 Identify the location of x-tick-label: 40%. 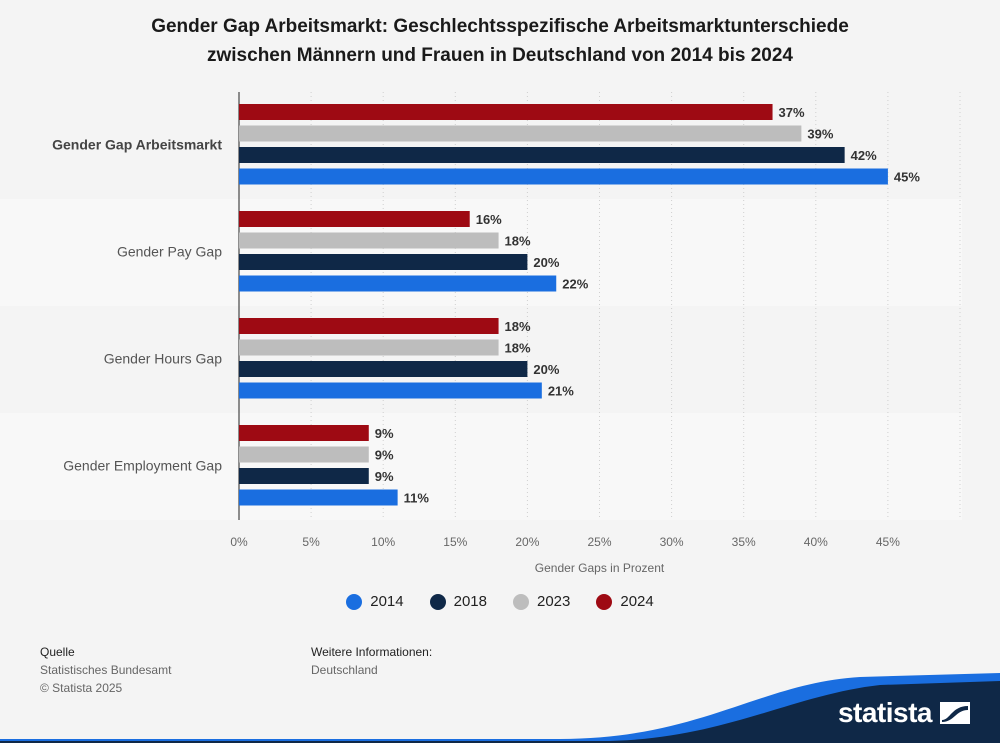
(816, 542).